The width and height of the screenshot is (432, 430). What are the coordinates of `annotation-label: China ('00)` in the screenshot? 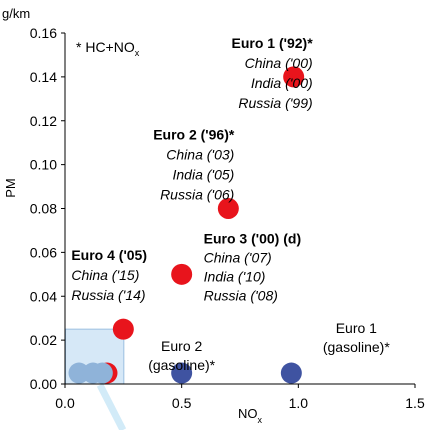 It's located at (279, 63).